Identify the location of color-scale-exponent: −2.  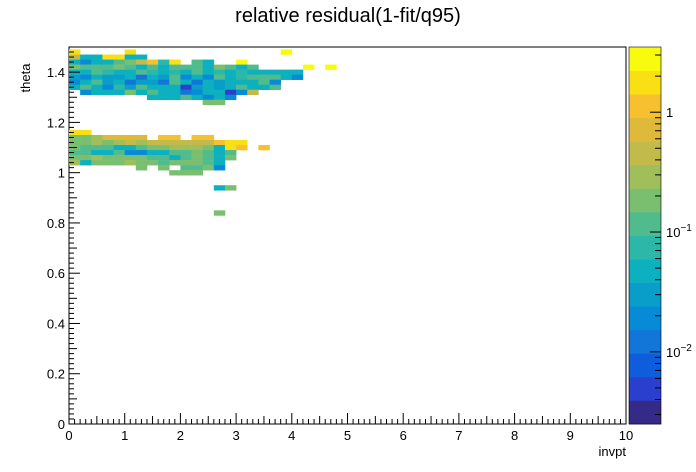
(686, 348).